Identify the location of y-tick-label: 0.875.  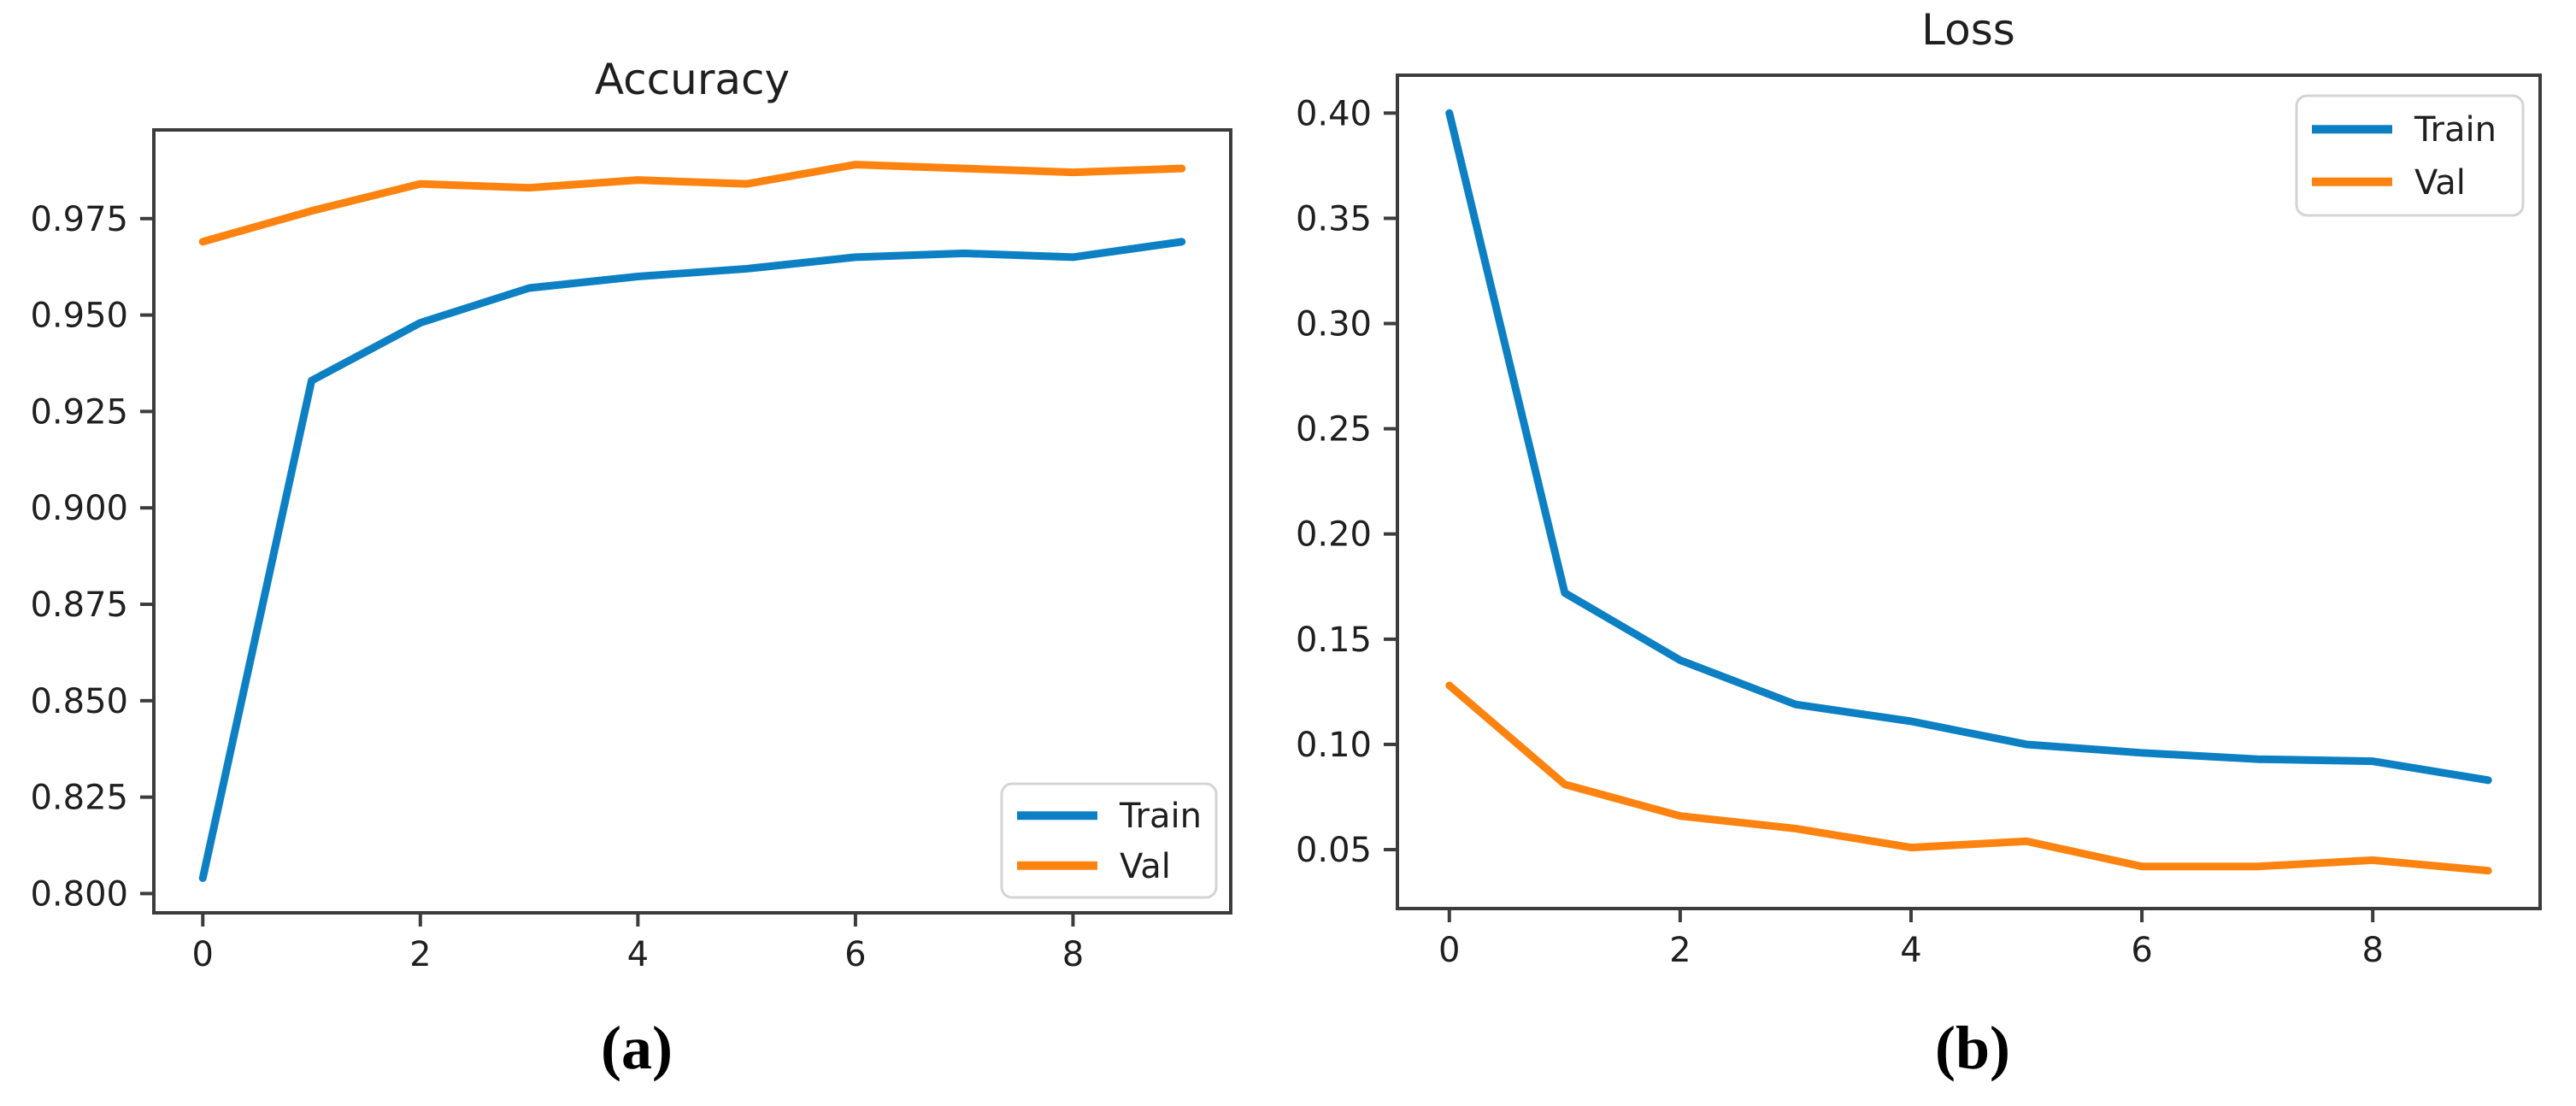
(79, 605).